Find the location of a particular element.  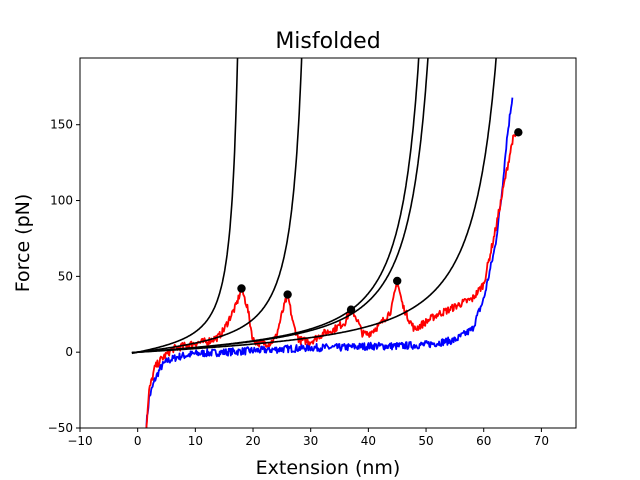

x-tick-label: 10 is located at coordinates (195, 441).